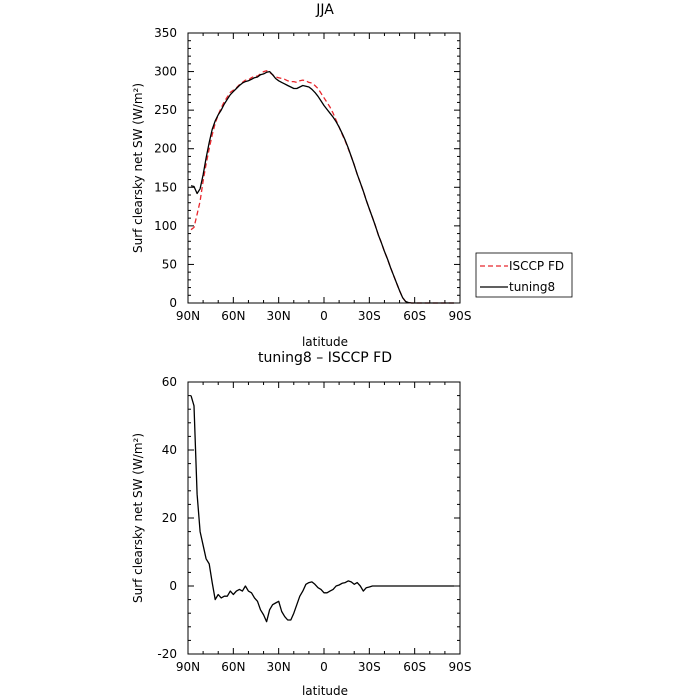  What do you see at coordinates (169, 518) in the screenshot?
I see `bottom-ytick-label: 20` at bounding box center [169, 518].